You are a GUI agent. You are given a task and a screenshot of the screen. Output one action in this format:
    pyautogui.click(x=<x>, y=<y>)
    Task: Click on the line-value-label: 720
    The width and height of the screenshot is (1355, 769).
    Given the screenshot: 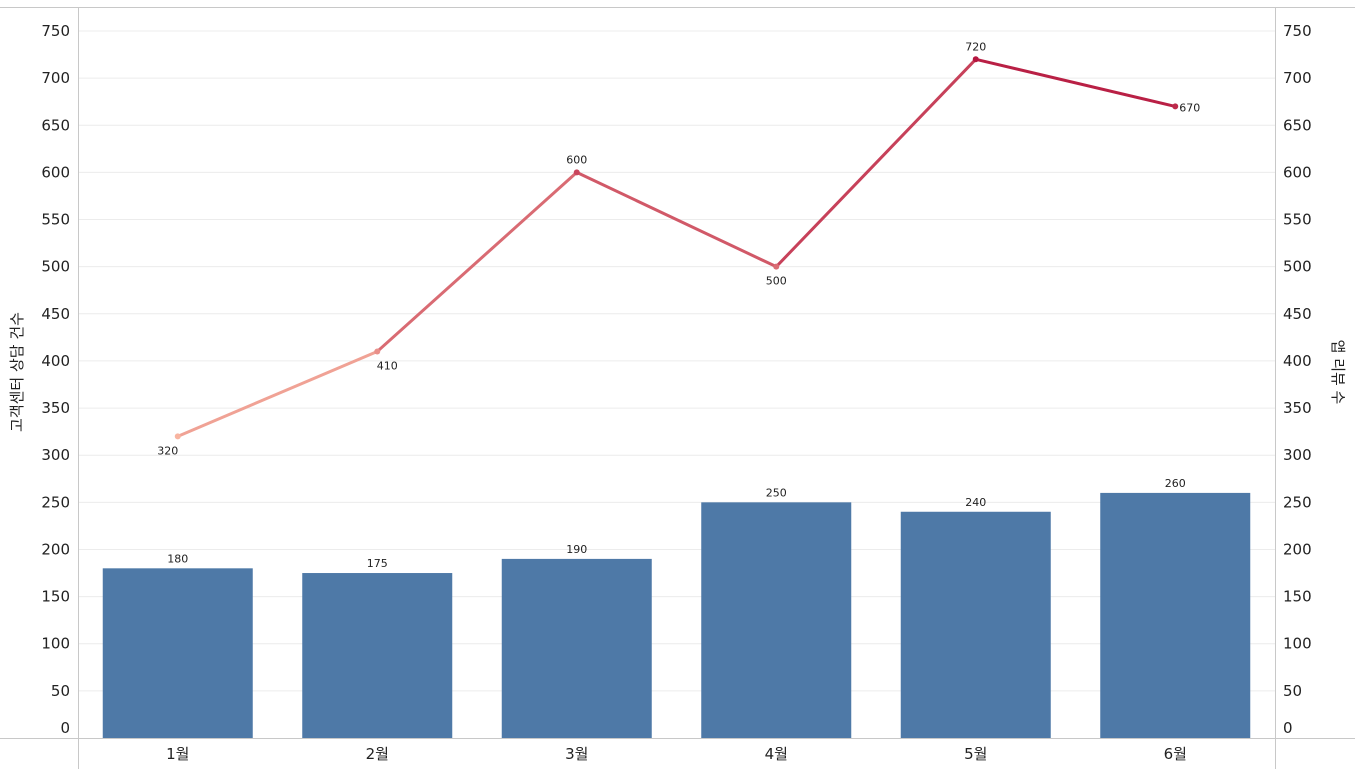 What is the action you would take?
    pyautogui.click(x=975, y=46)
    